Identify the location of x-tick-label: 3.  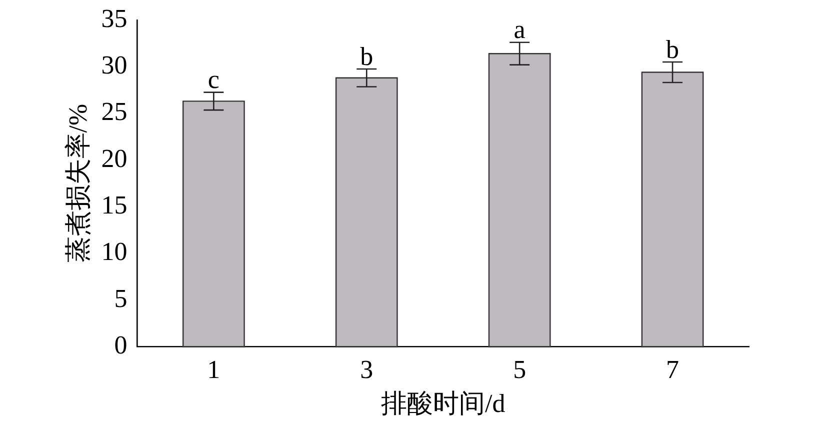
(367, 369).